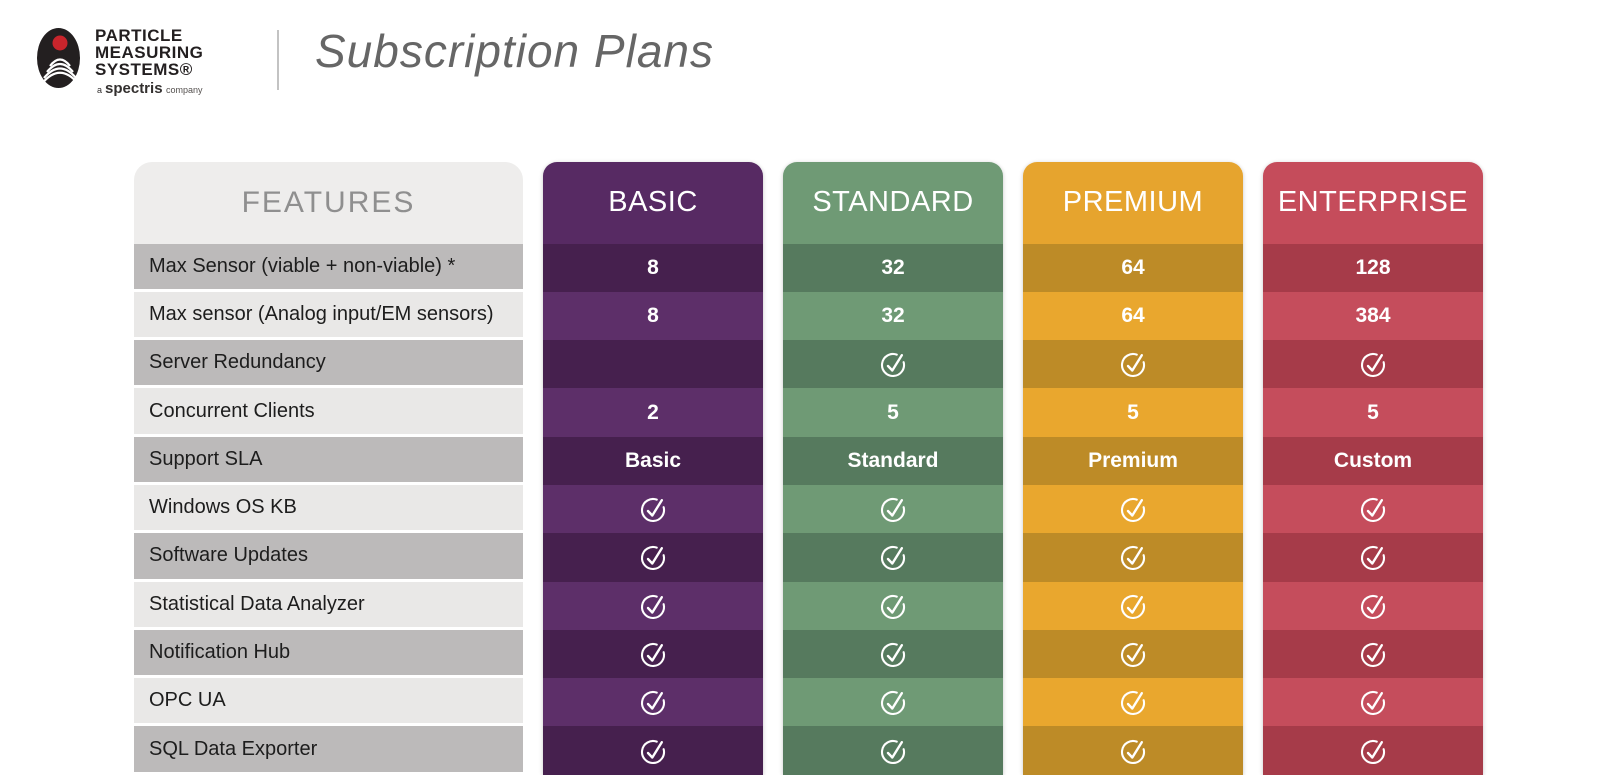  Describe the element at coordinates (328, 702) in the screenshot. I see `feature-label: OPC UA` at that location.